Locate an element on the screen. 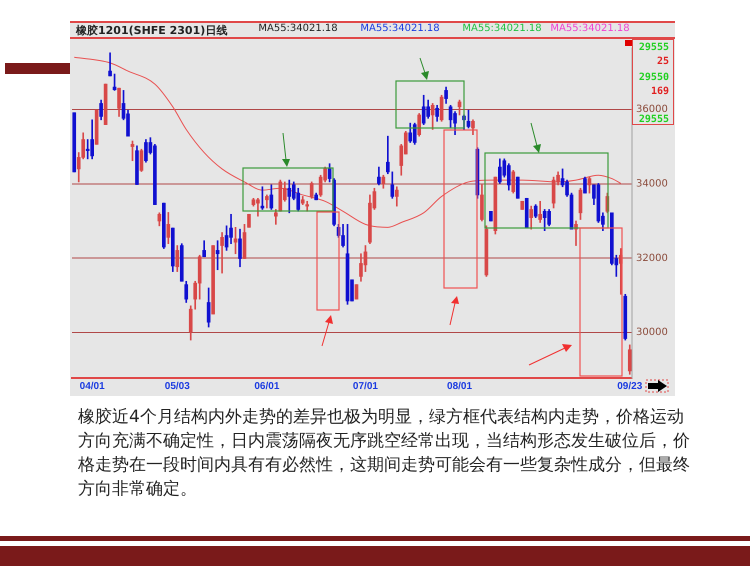 This screenshot has height=566, width=750. x-tick-label: 08/01 is located at coordinates (459, 386).